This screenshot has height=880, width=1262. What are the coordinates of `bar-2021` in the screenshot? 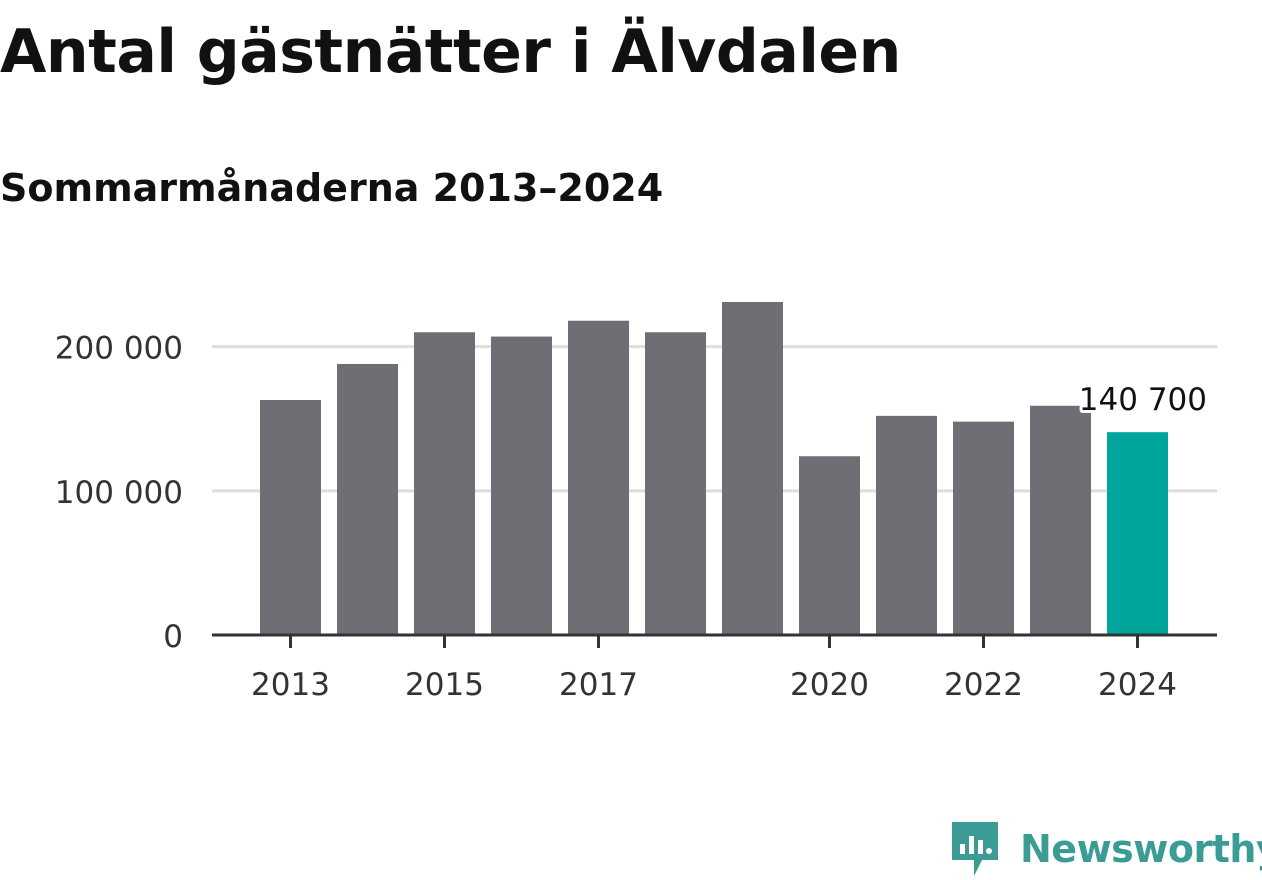 It's located at (906, 525).